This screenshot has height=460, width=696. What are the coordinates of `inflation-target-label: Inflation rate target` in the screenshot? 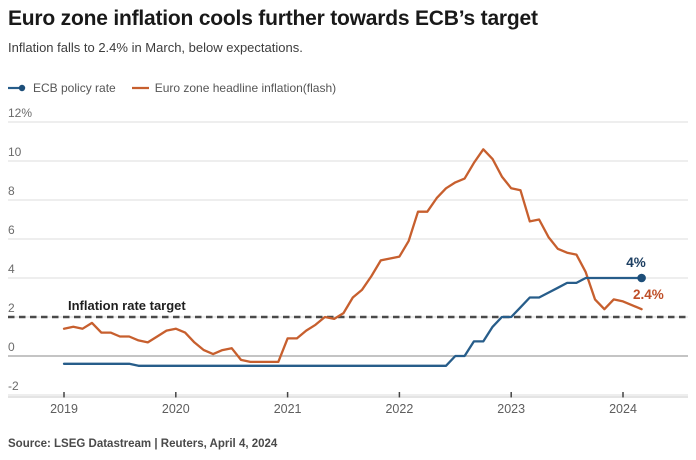 It's located at (127, 305).